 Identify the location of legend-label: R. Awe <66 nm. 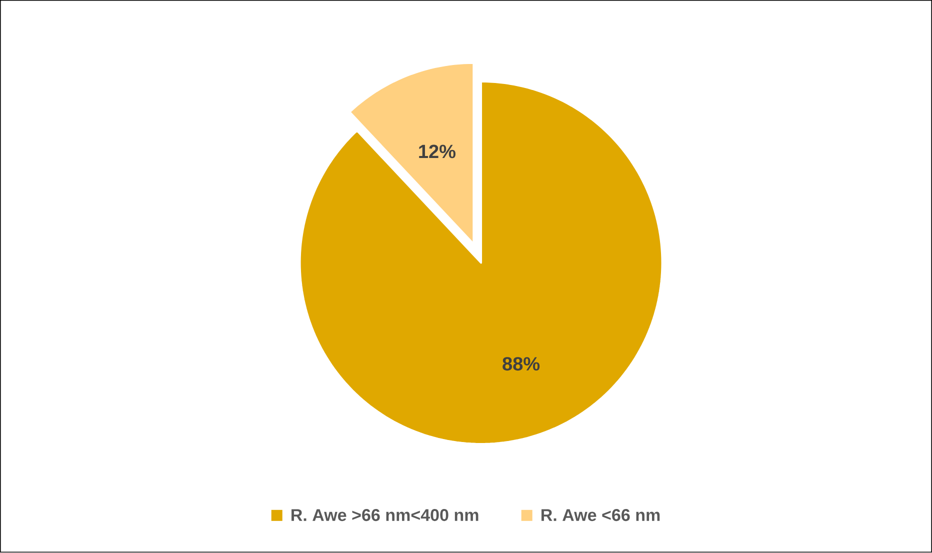
(601, 515).